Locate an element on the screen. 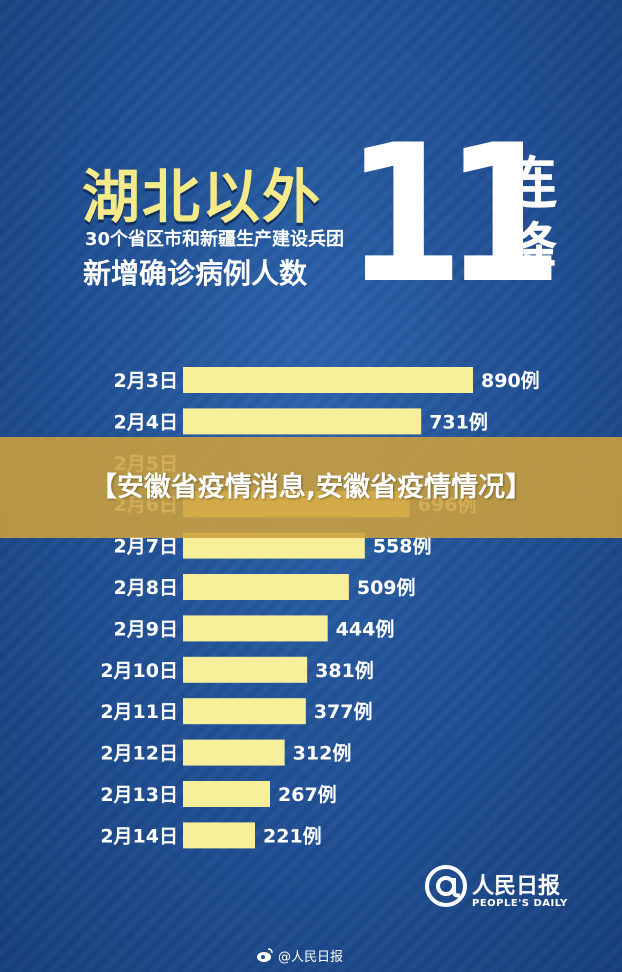  at-sign-icon is located at coordinates (446, 886).